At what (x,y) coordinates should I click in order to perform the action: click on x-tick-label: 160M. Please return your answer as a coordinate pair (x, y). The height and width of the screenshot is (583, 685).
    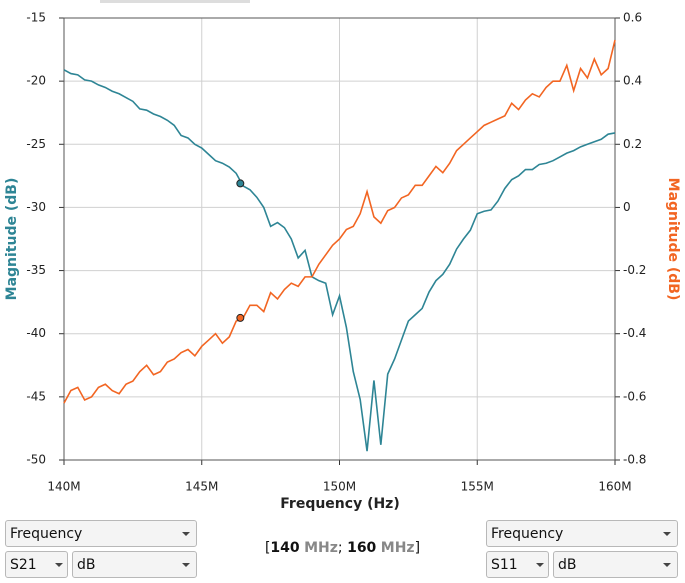
    Looking at the image, I should click on (614, 487).